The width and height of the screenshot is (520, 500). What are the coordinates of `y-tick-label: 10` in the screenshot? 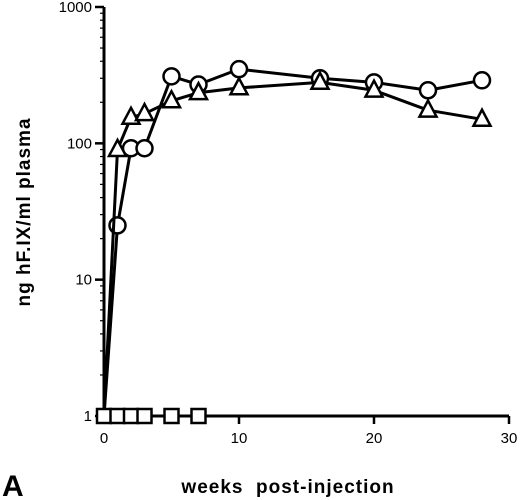 It's located at (83, 280).